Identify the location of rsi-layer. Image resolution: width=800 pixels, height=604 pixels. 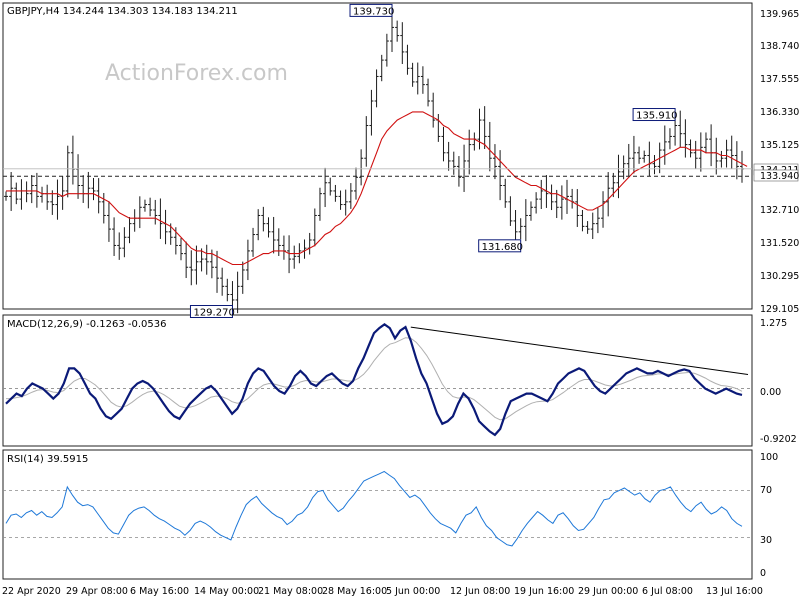
(377, 508).